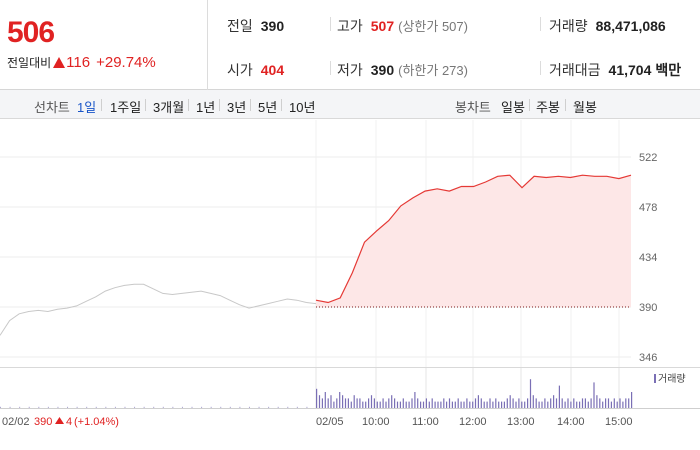 This screenshot has height=450, width=700. What do you see at coordinates (169, 107) in the screenshot?
I see `range-3m-button: 3개월` at bounding box center [169, 107].